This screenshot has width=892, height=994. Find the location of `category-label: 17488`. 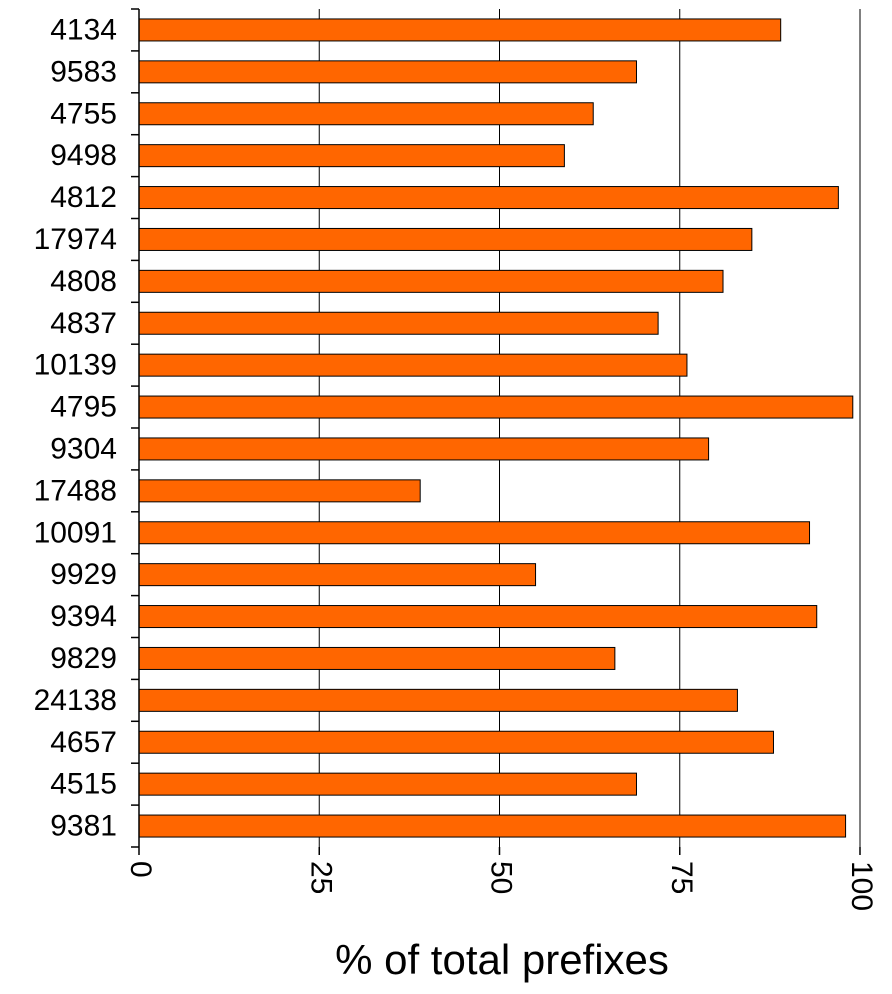

category-label: 17488 is located at coordinates (75, 490).